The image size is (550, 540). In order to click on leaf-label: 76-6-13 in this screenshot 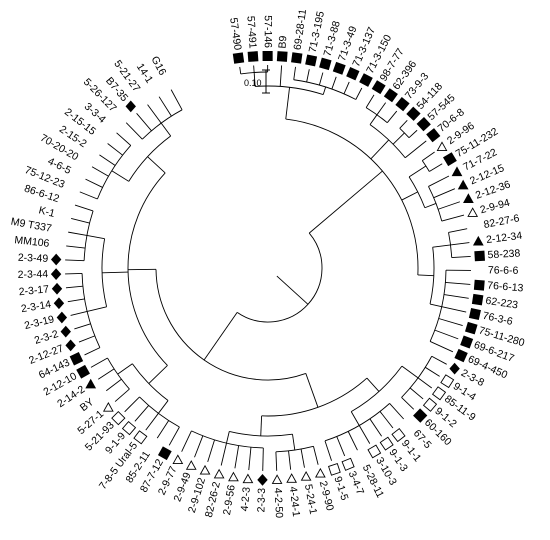, I will do `click(505, 287)`.